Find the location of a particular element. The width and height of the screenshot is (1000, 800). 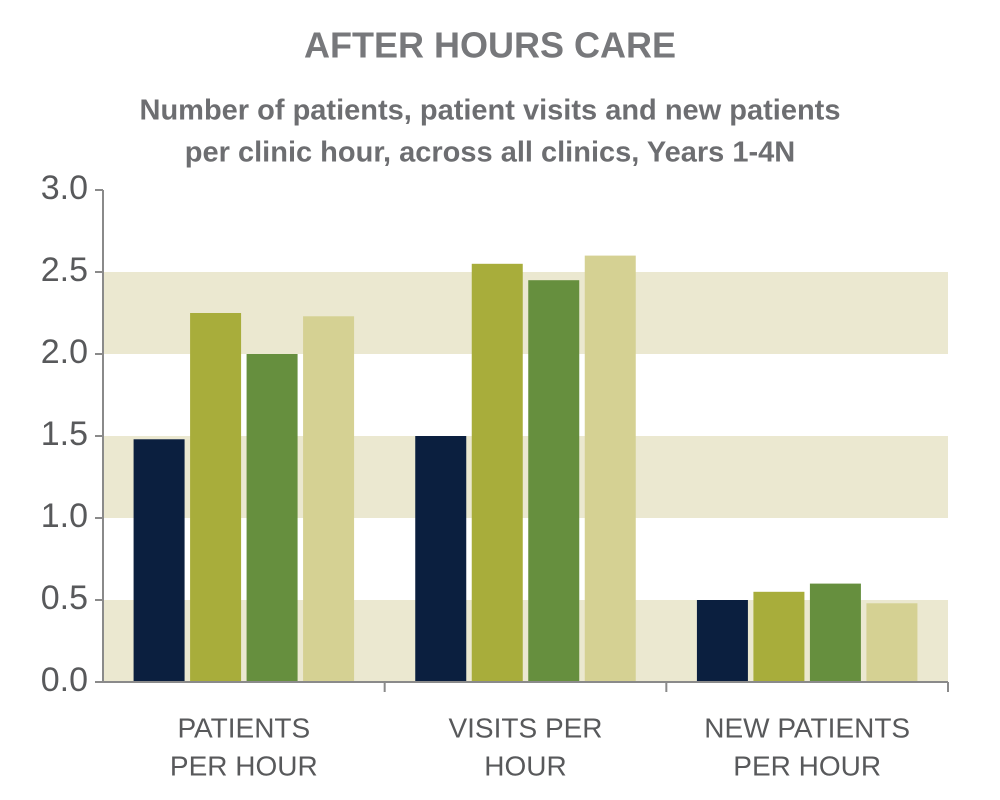

chart-title: AFTER HOURS CARE is located at coordinates (490, 45).